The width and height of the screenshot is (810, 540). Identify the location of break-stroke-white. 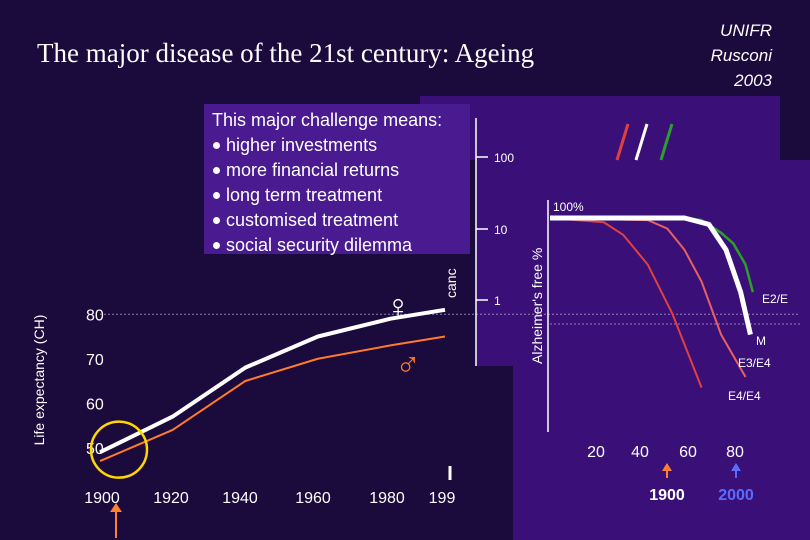
(641, 142).